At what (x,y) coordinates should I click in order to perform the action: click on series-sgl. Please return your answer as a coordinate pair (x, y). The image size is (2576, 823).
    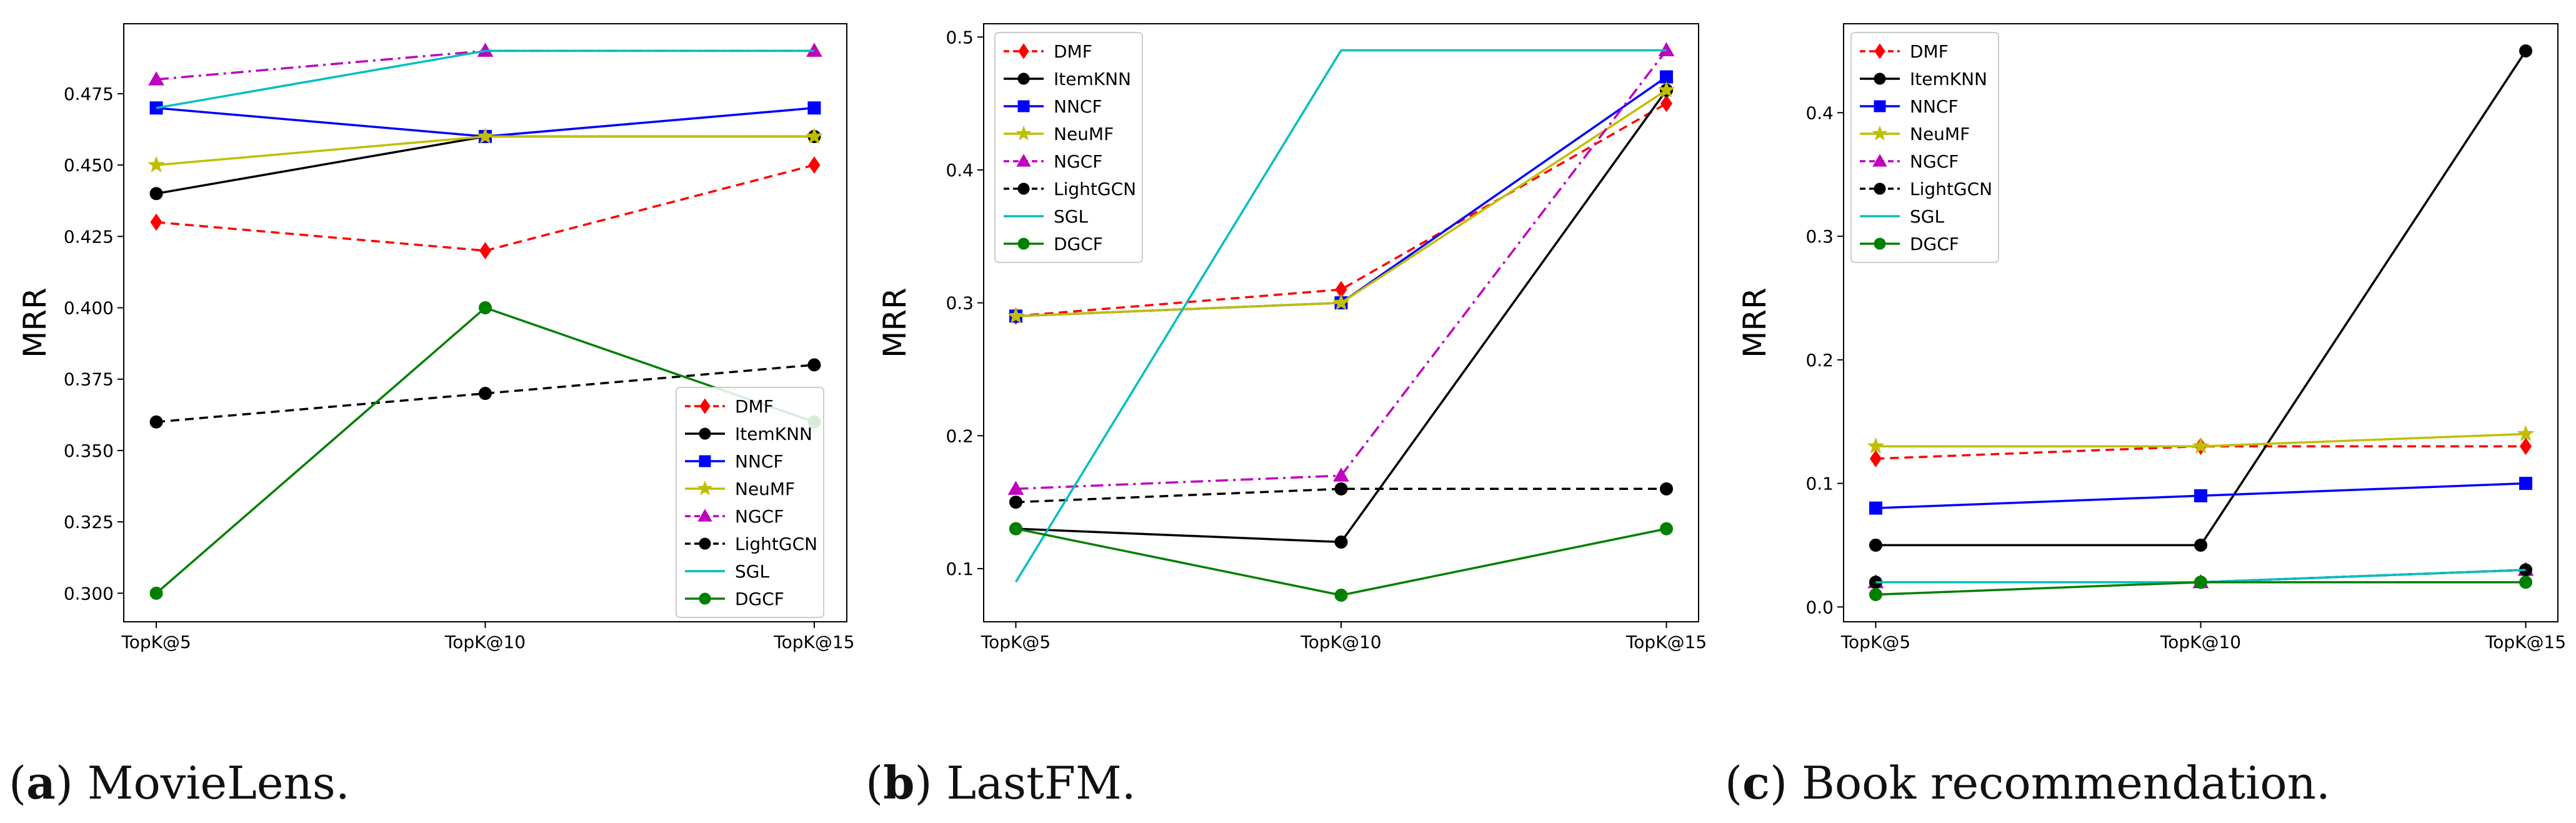
    Looking at the image, I should click on (485, 79).